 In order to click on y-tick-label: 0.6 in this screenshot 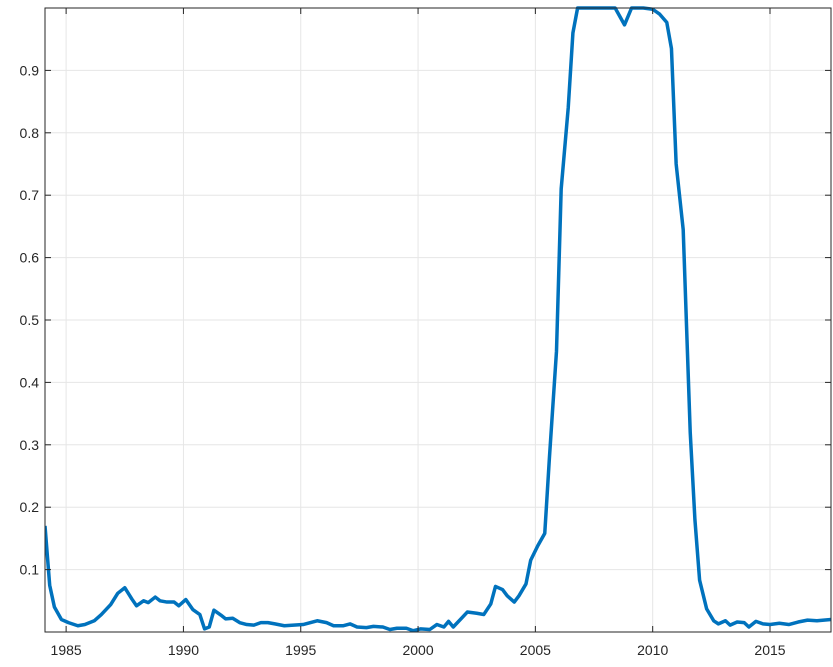, I will do `click(30, 258)`.